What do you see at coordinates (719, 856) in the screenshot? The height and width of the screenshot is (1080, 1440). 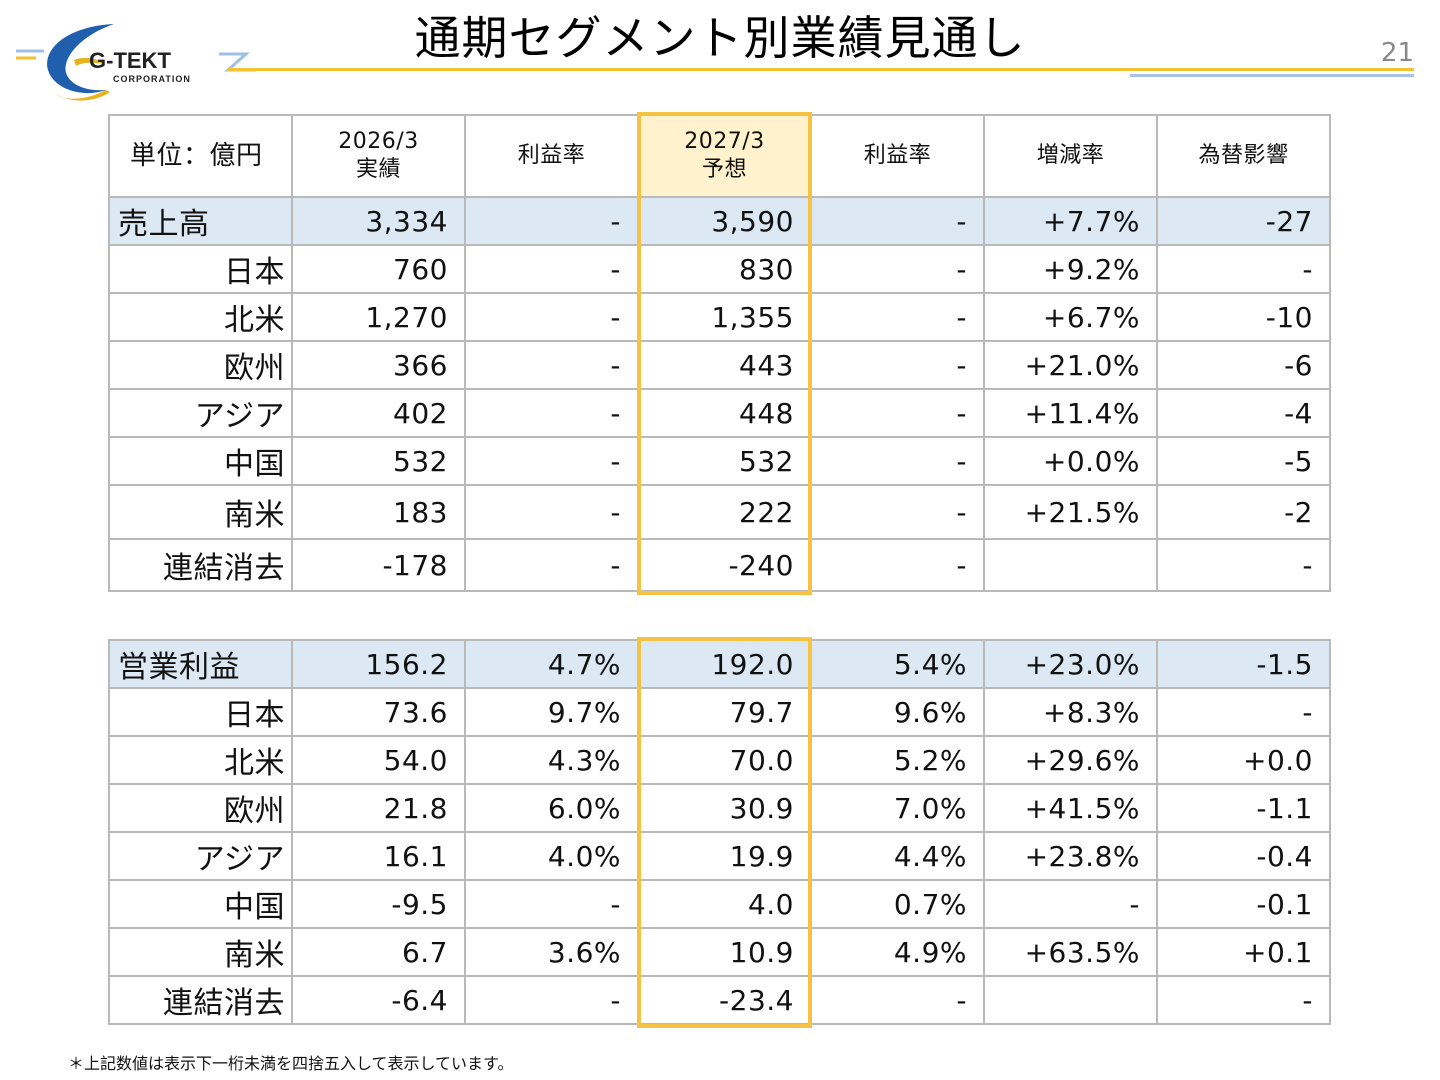 I see `table-row: アジア 16.1 4.0% 19.9 4.4% +23.8% -0.4` at bounding box center [719, 856].